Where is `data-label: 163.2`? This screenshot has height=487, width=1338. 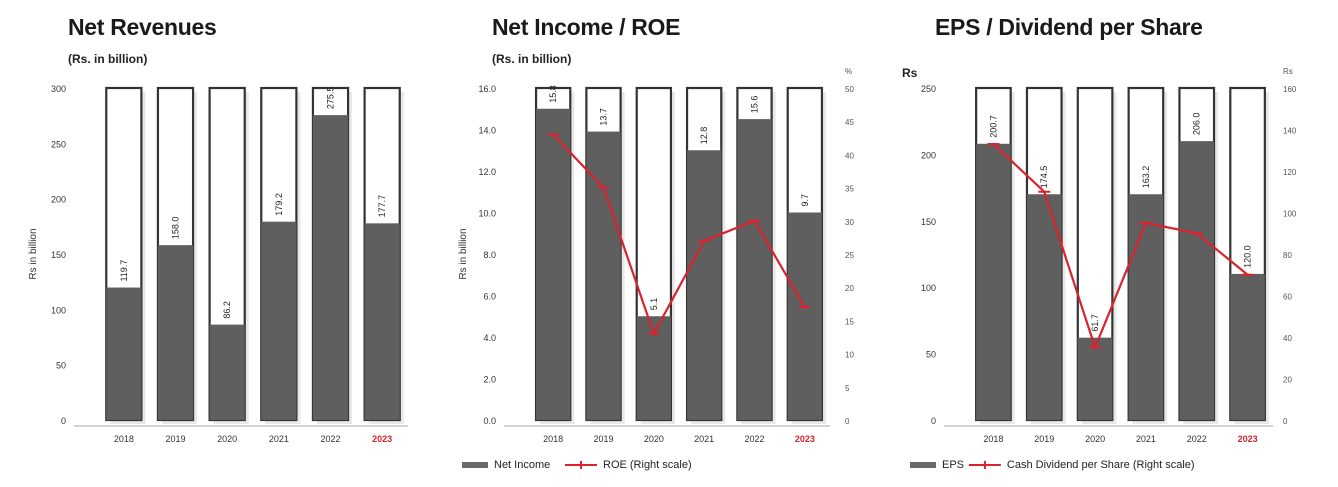 data-label: 163.2 is located at coordinates (1146, 177).